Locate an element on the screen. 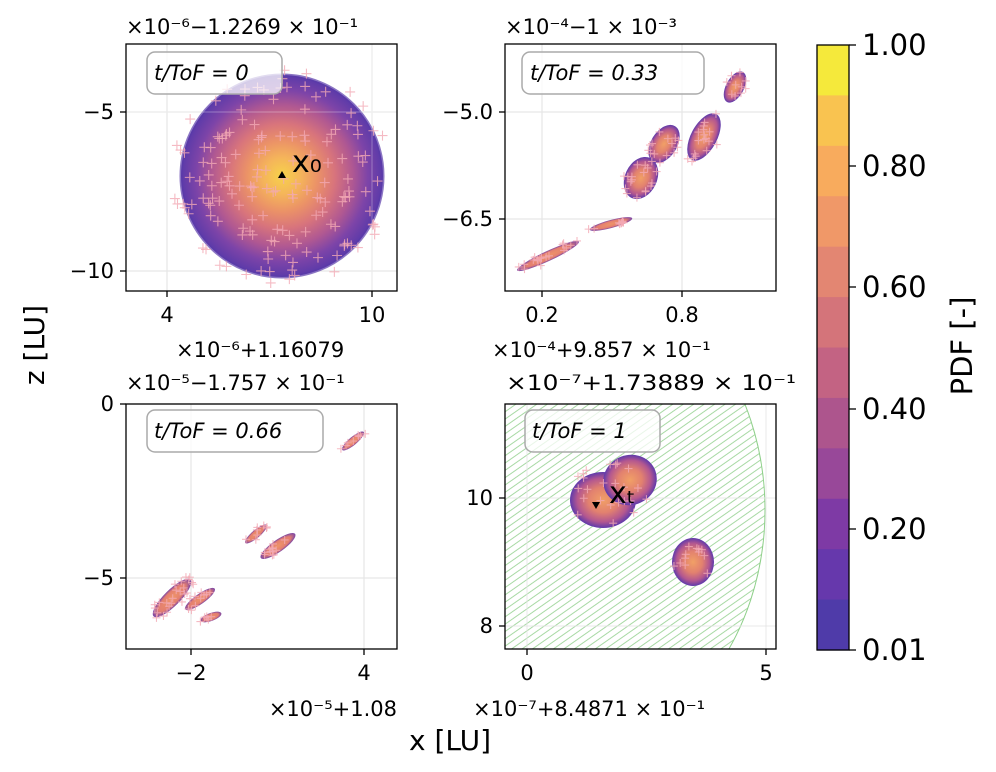 This screenshot has height=772, width=996. target-state-marker is located at coordinates (596, 505).